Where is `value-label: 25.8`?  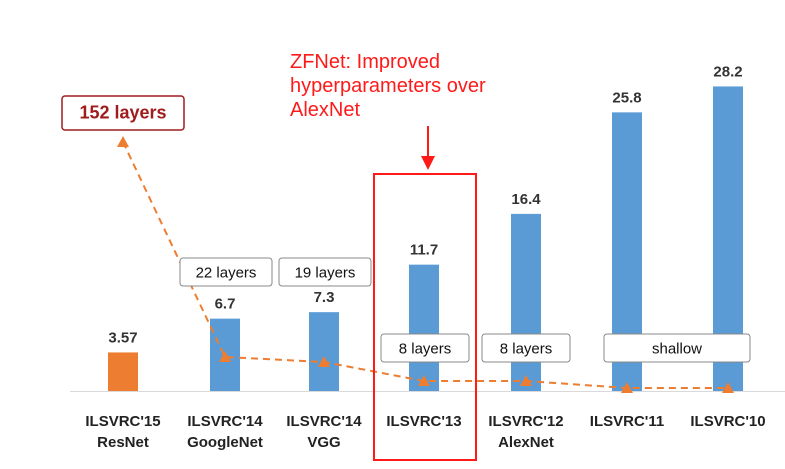
value-label: 25.8 is located at coordinates (626, 97).